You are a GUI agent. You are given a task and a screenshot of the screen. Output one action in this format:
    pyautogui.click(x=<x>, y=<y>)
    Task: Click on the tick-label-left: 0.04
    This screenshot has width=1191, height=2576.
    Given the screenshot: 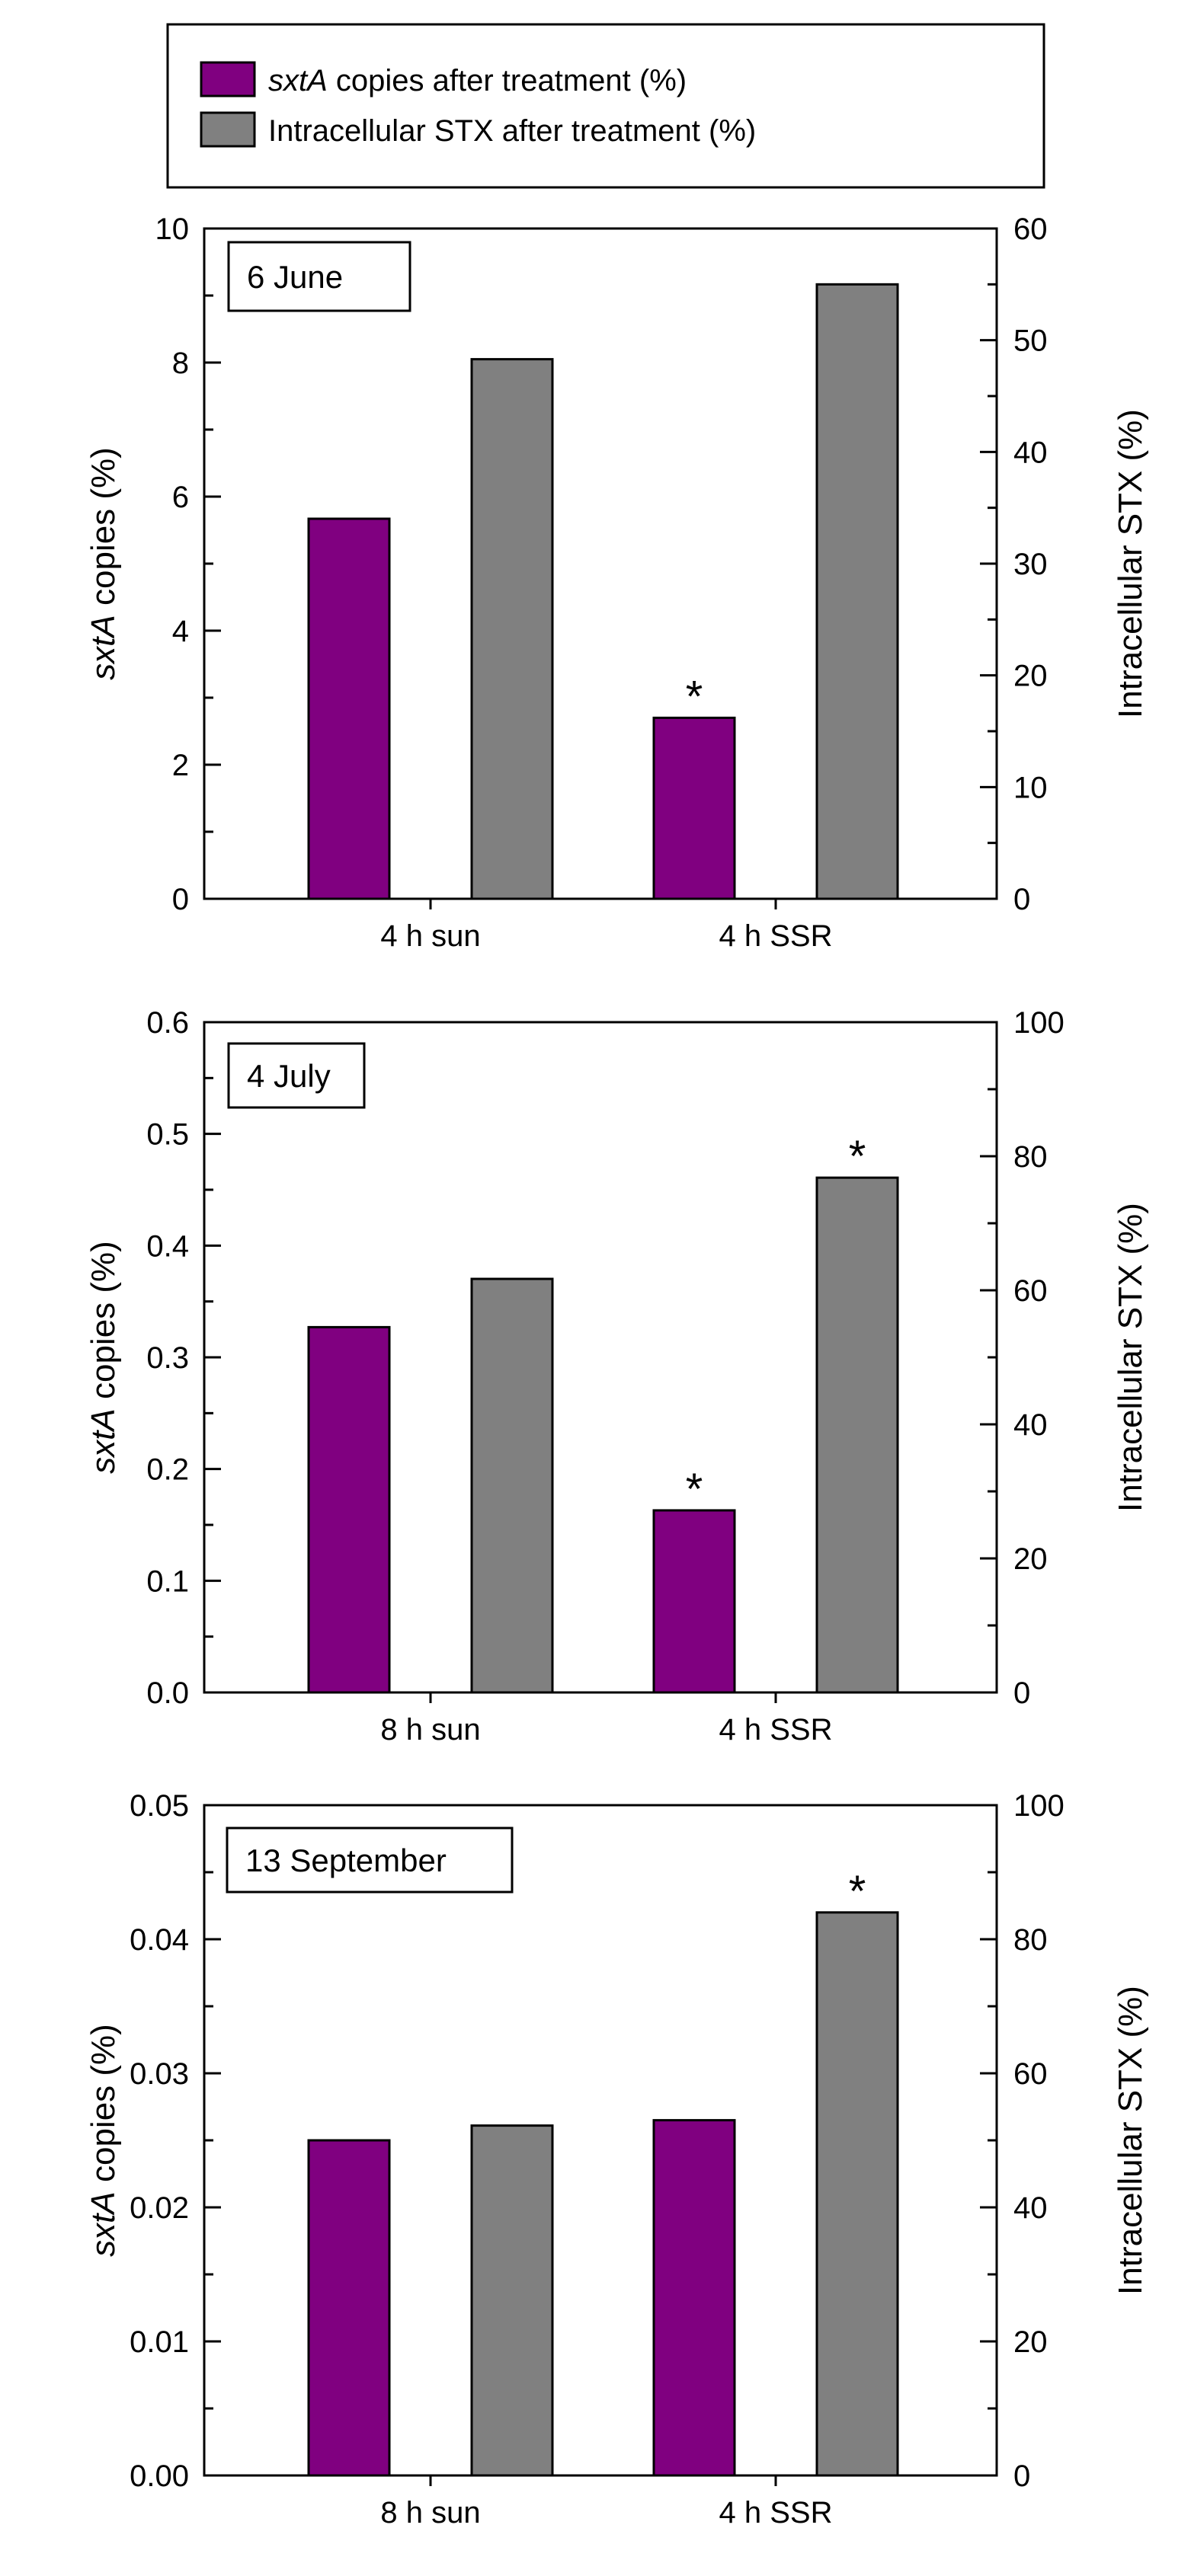 What is the action you would take?
    pyautogui.click(x=160, y=1940)
    